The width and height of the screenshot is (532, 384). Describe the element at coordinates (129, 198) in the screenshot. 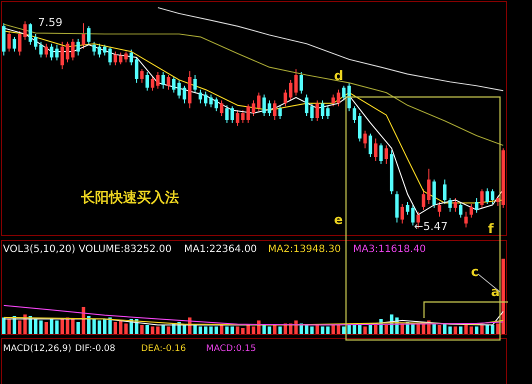

I see `annotation: 长阳快速买入法` at that location.